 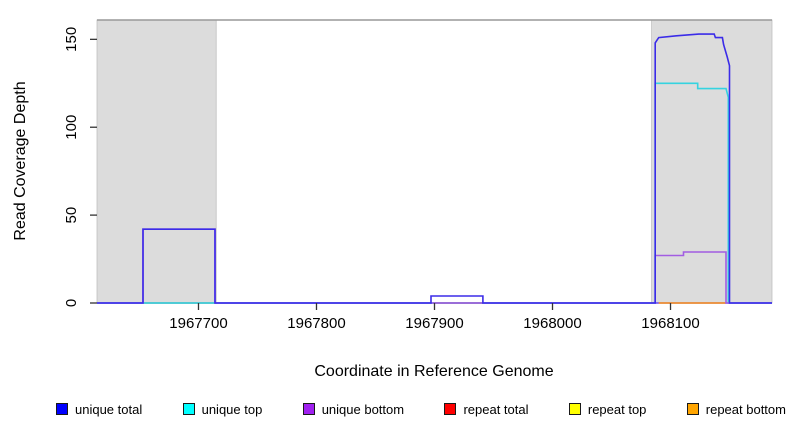 I want to click on x-tick-label: 1967900, so click(x=434, y=323).